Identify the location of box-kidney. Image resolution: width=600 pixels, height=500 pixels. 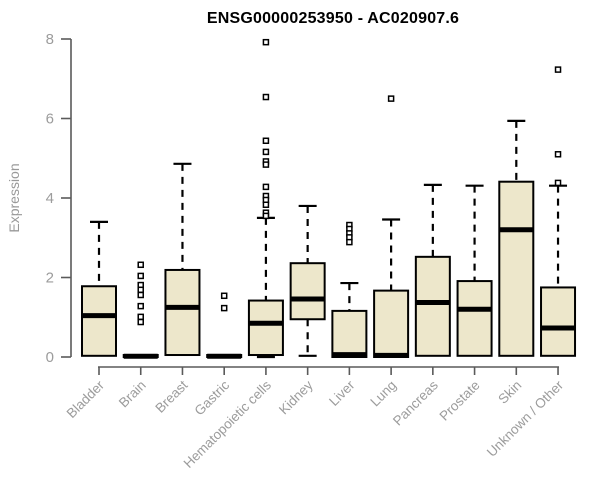
(307, 291).